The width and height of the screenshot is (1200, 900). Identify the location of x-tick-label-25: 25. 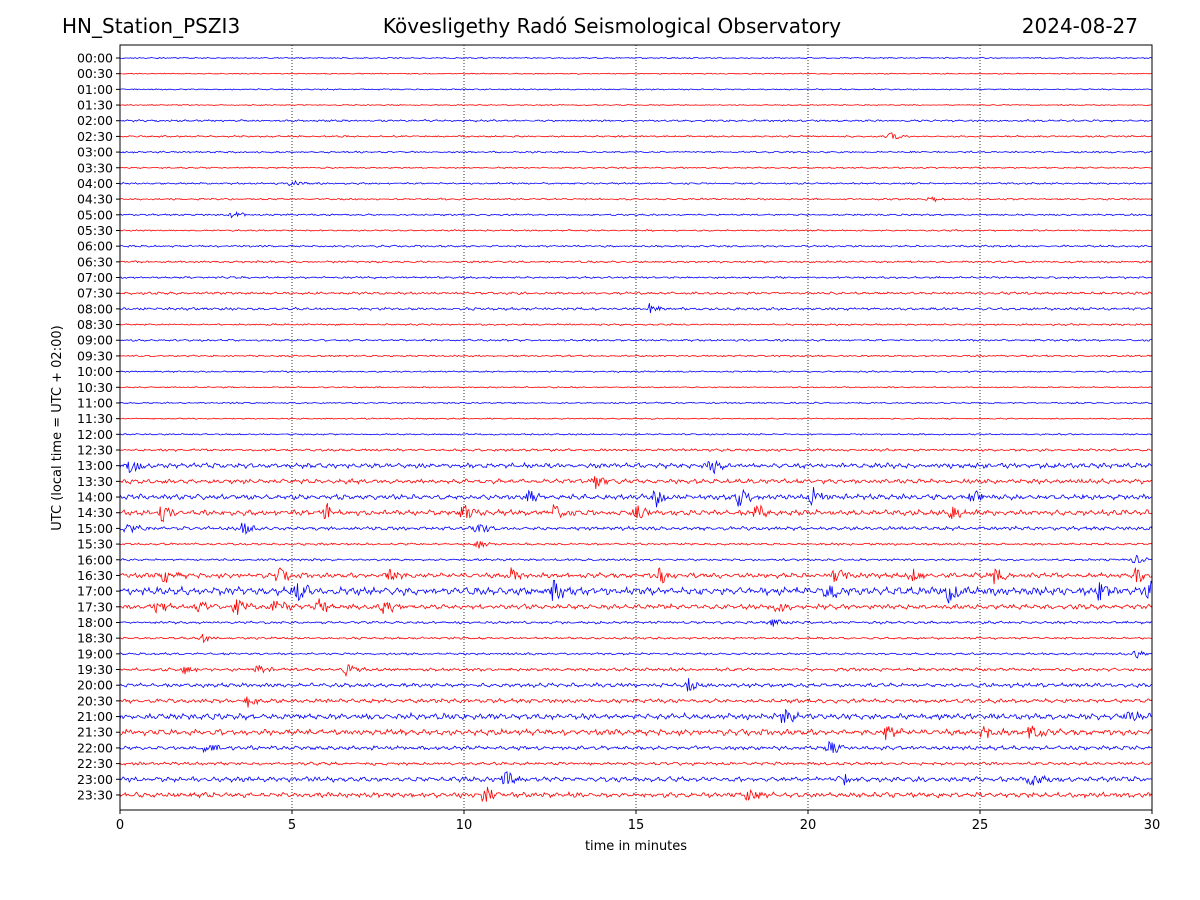
(980, 825).